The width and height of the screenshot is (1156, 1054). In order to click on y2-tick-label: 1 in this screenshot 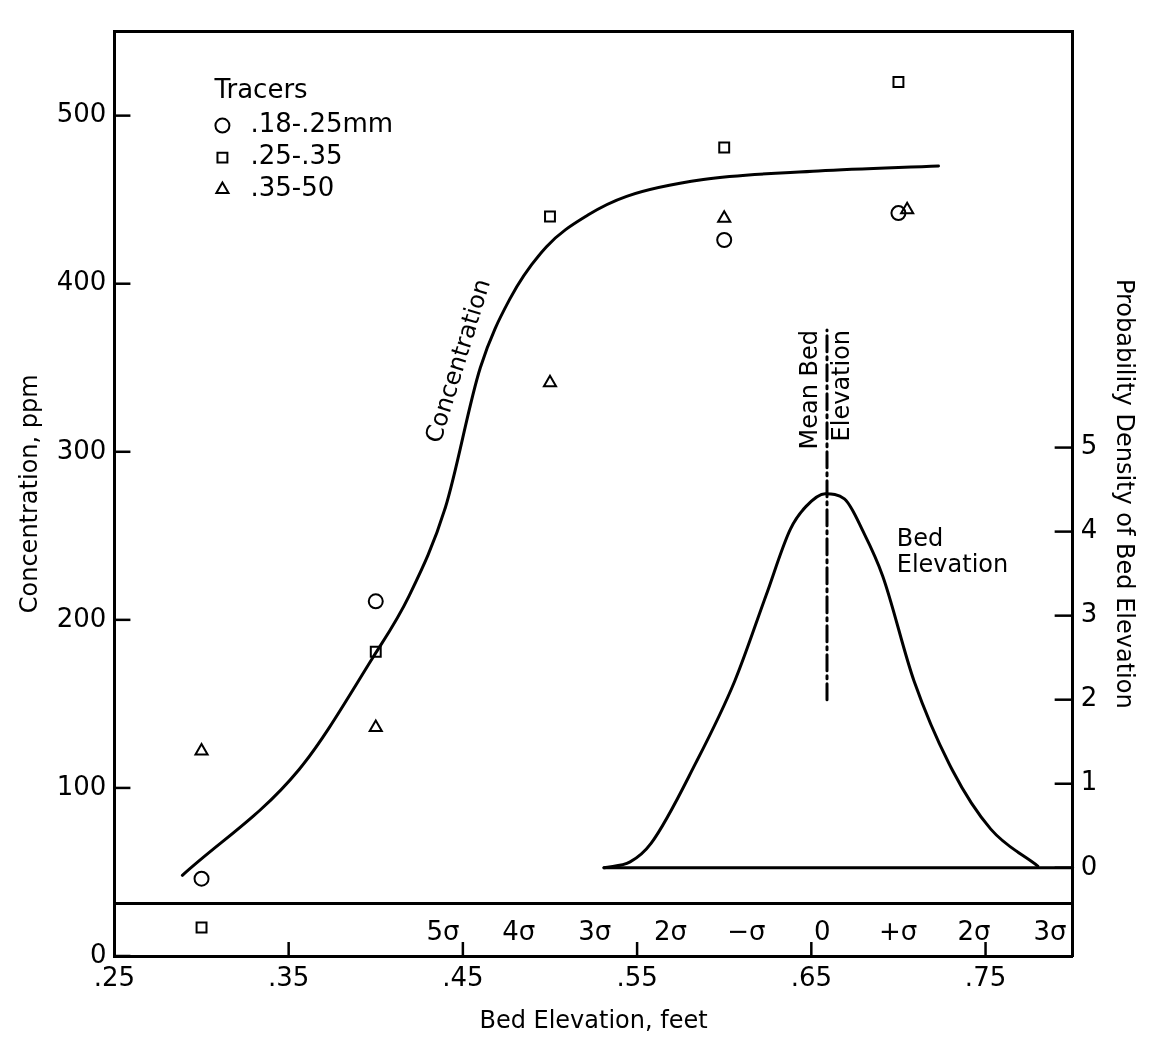, I will do `click(1089, 781)`.